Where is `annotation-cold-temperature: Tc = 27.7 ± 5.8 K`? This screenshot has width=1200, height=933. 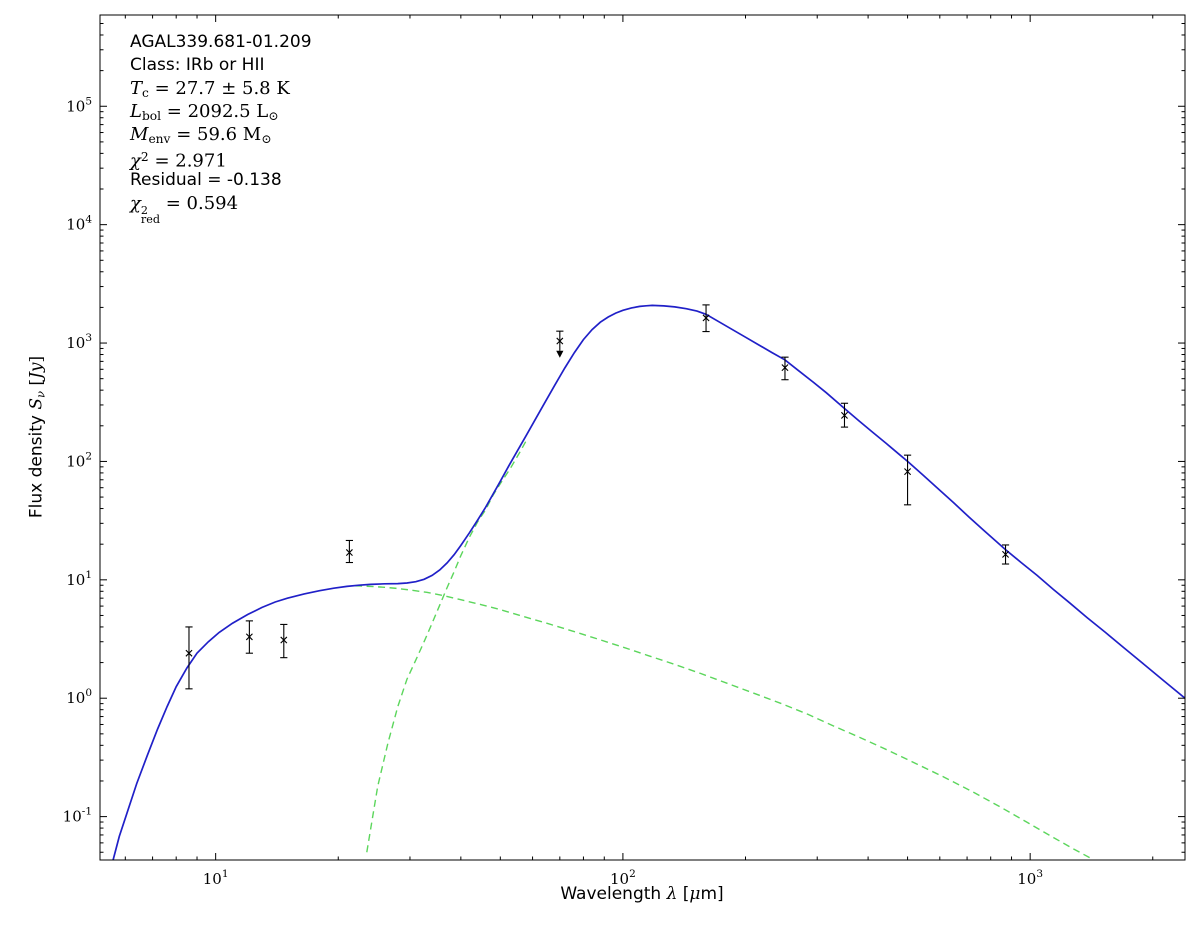
annotation-cold-temperature: Tc = 27.7 ± 5.8 K is located at coordinates (210, 89).